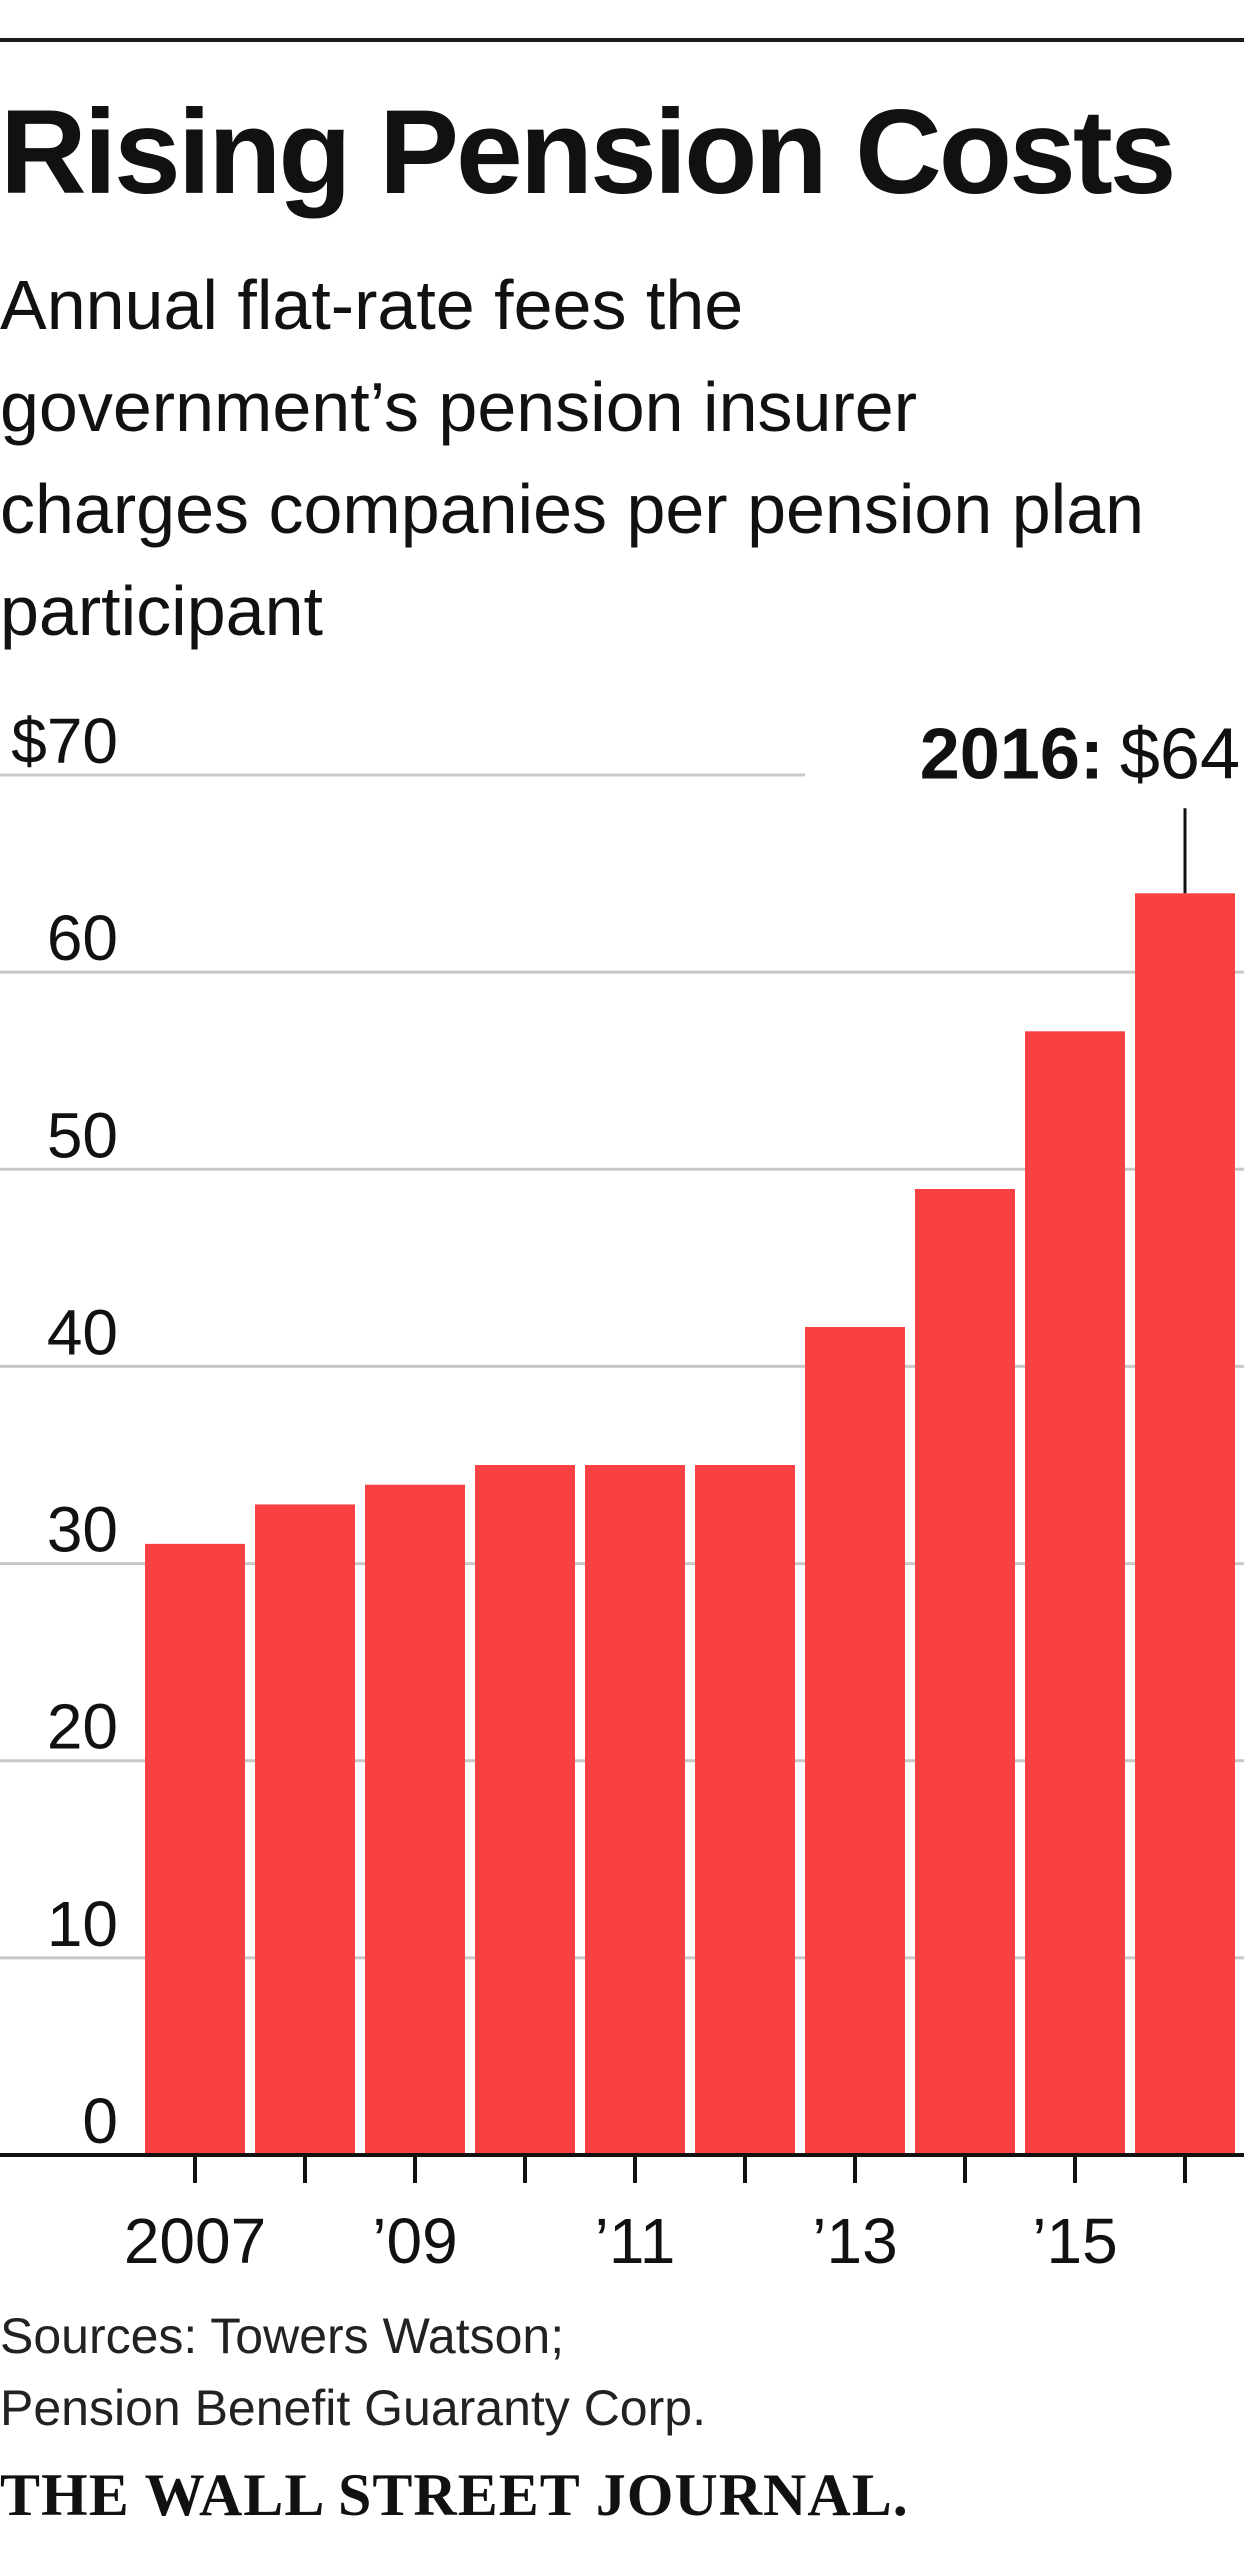 This screenshot has width=1244, height=2560. I want to click on bar-2015, so click(1075, 1593).